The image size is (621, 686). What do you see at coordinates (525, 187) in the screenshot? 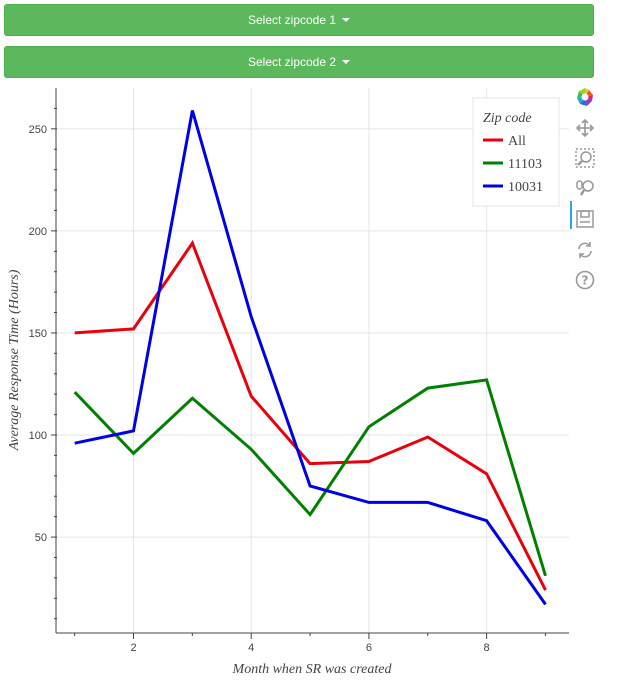
I see `legend-label: 10031` at bounding box center [525, 187].